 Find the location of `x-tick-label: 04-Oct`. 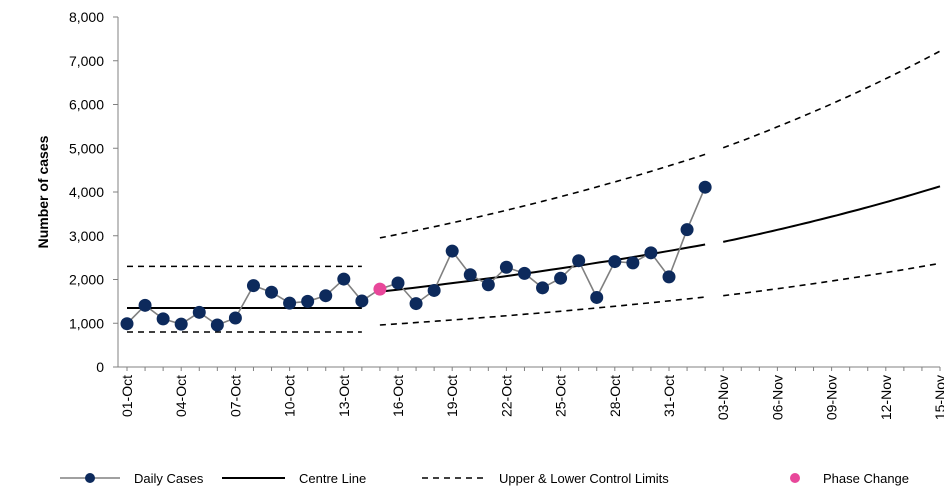

x-tick-label: 04-Oct is located at coordinates (181, 396).